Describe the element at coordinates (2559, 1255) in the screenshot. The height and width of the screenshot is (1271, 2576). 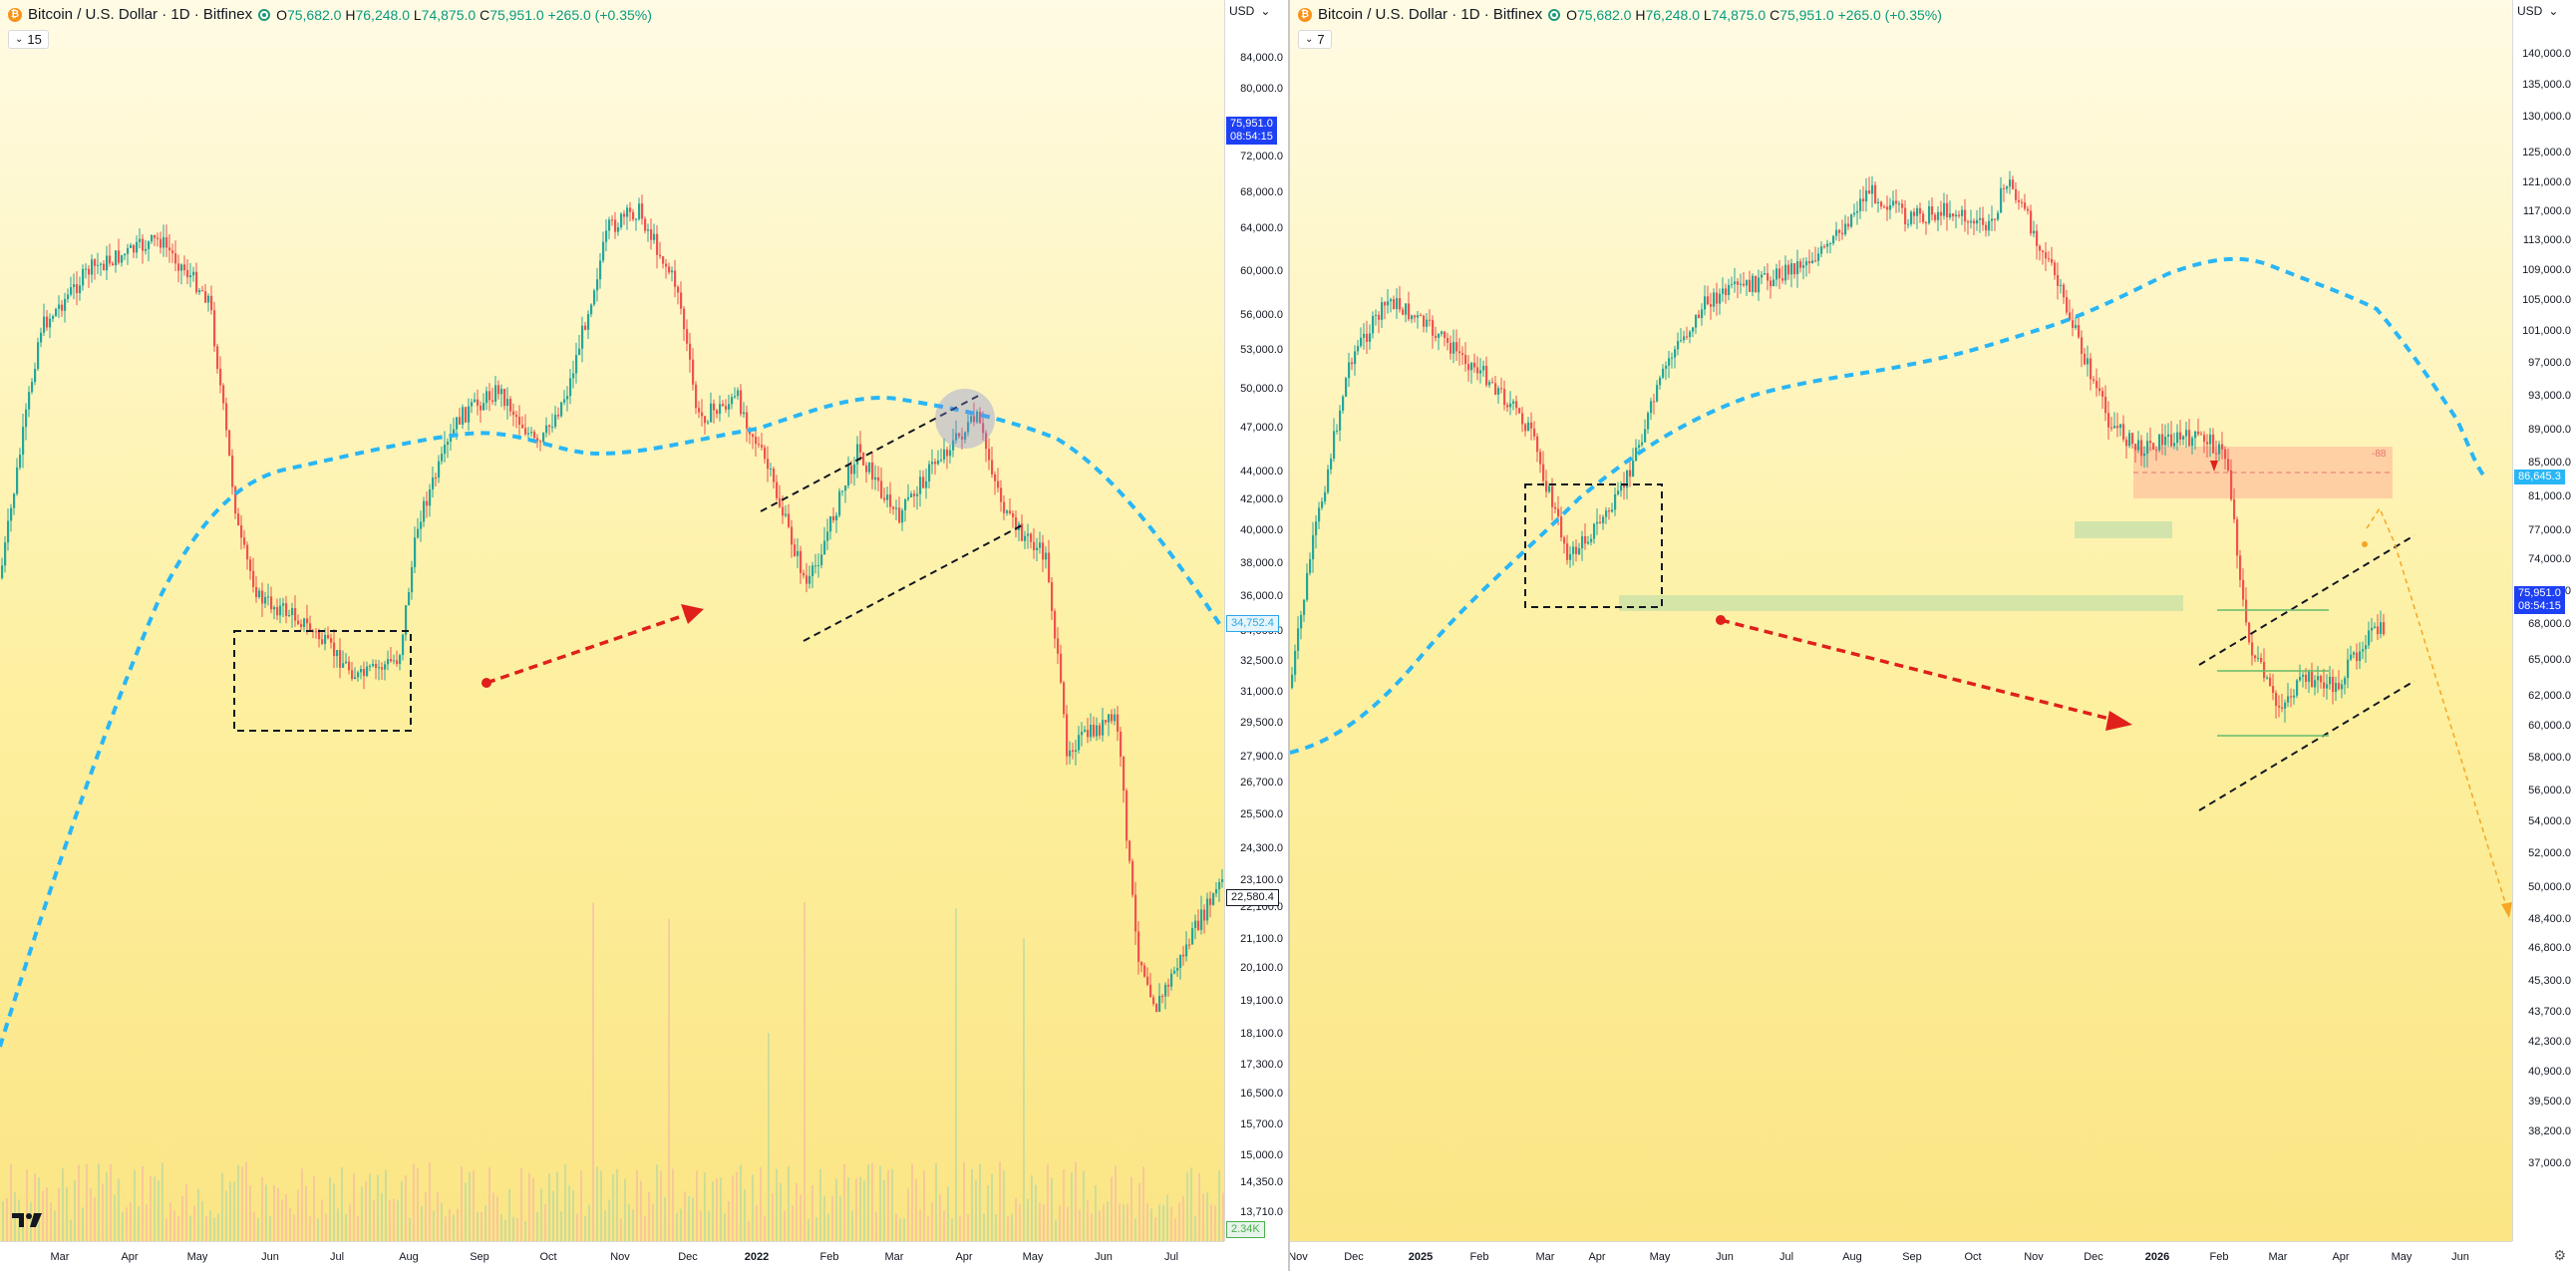
I see `settings-gear-icon: ⚙` at that location.